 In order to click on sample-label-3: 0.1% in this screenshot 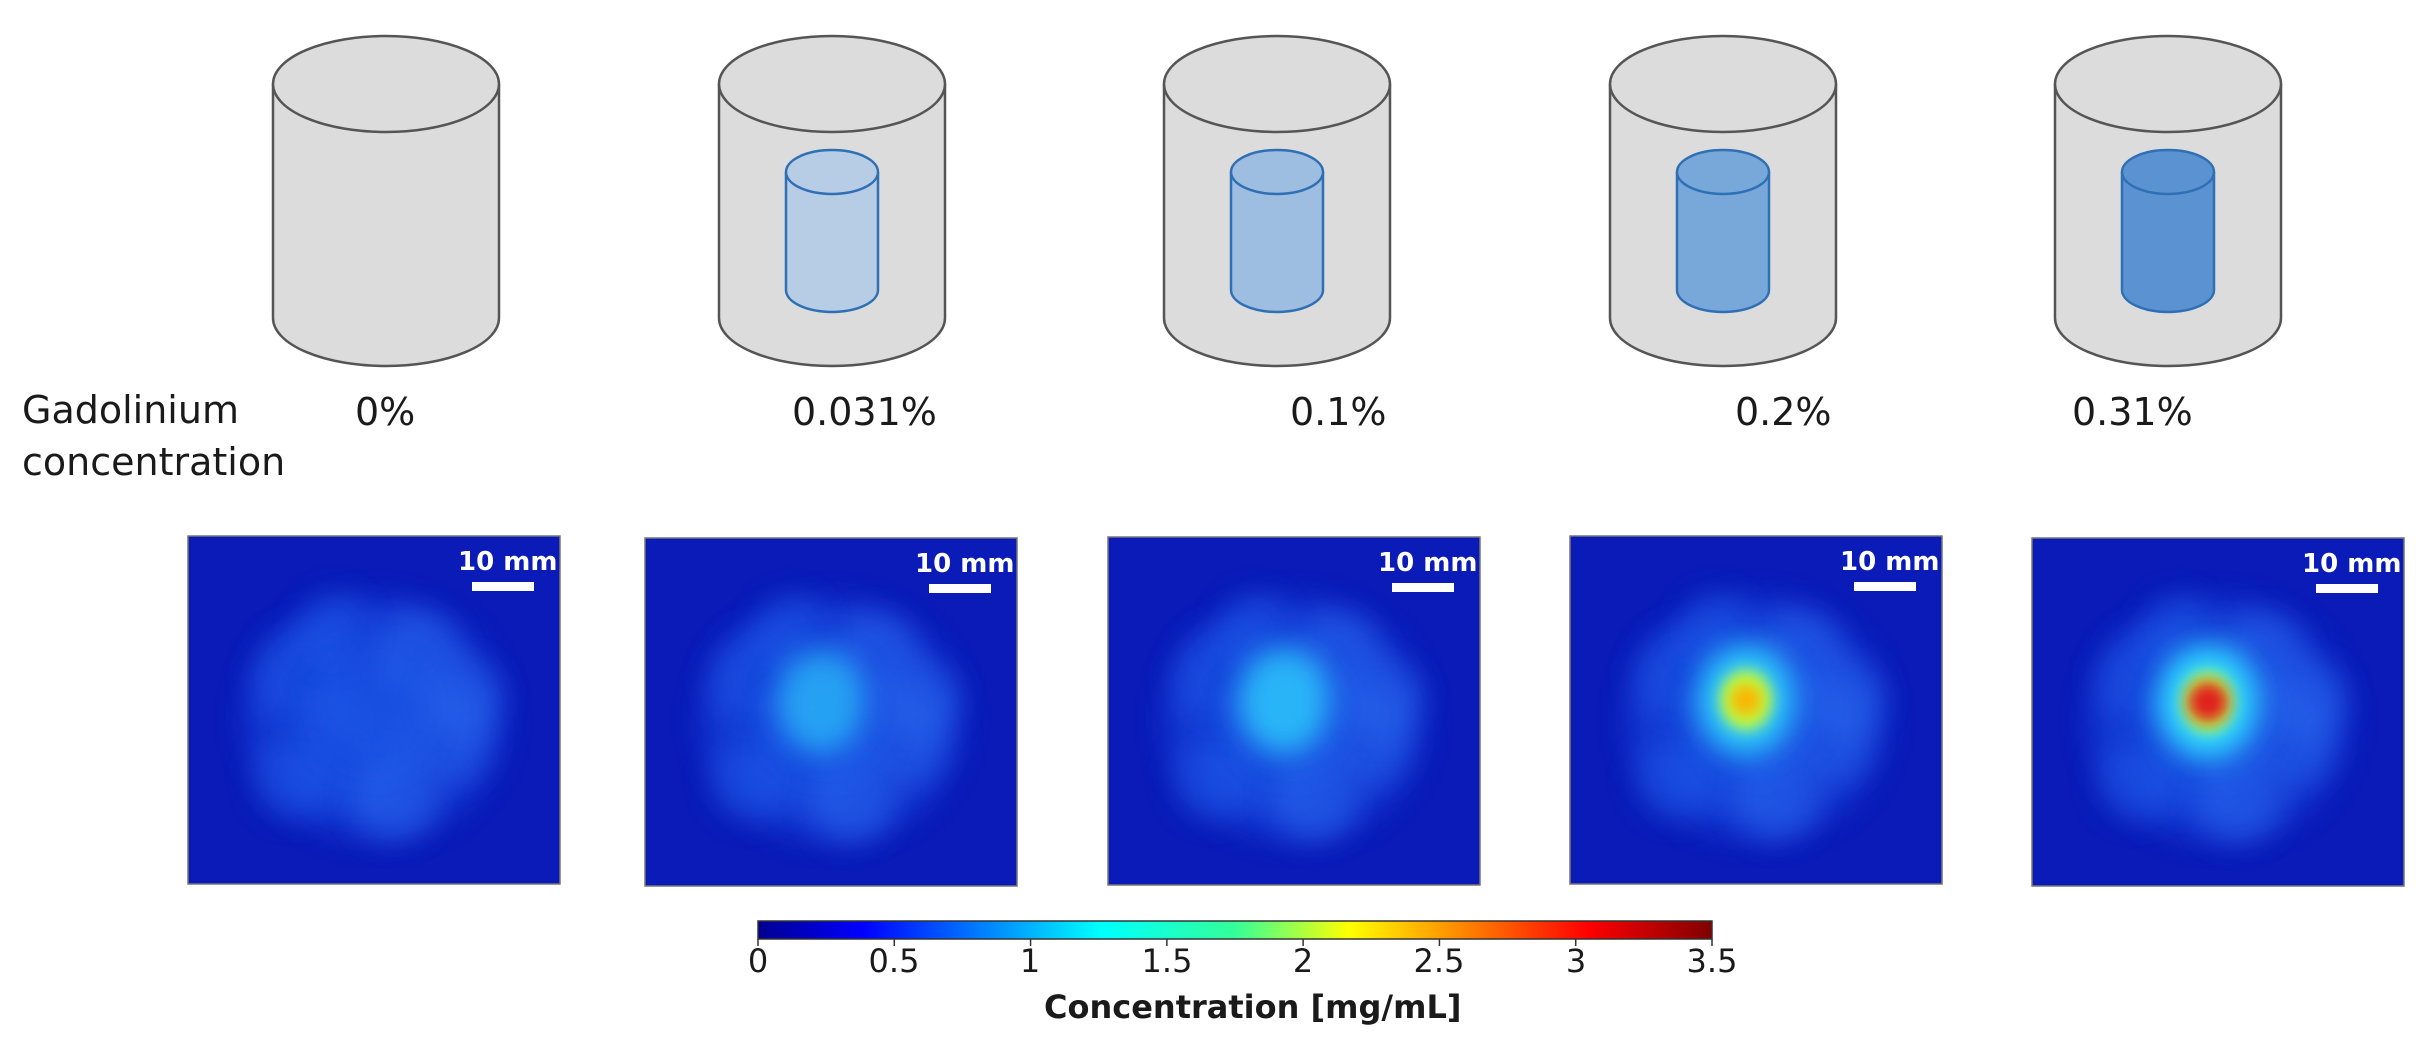, I will do `click(1338, 412)`.